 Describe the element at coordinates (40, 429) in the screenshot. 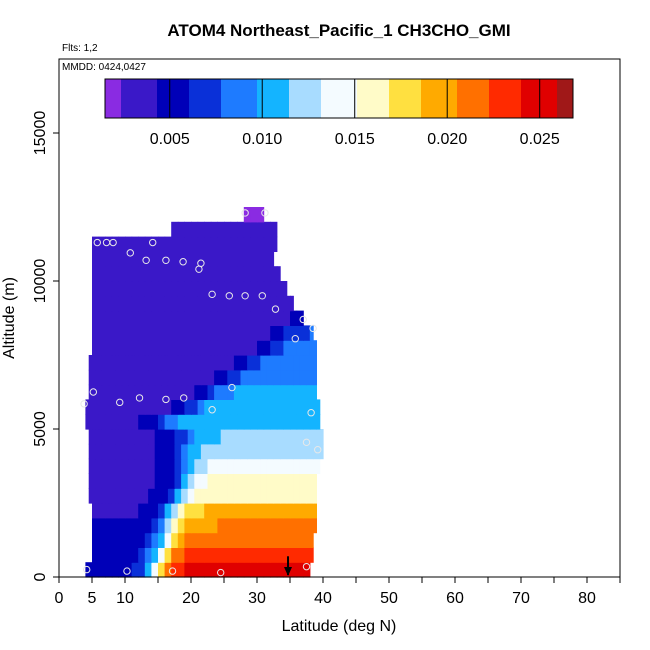

I see `y-tick-label: 5000` at that location.